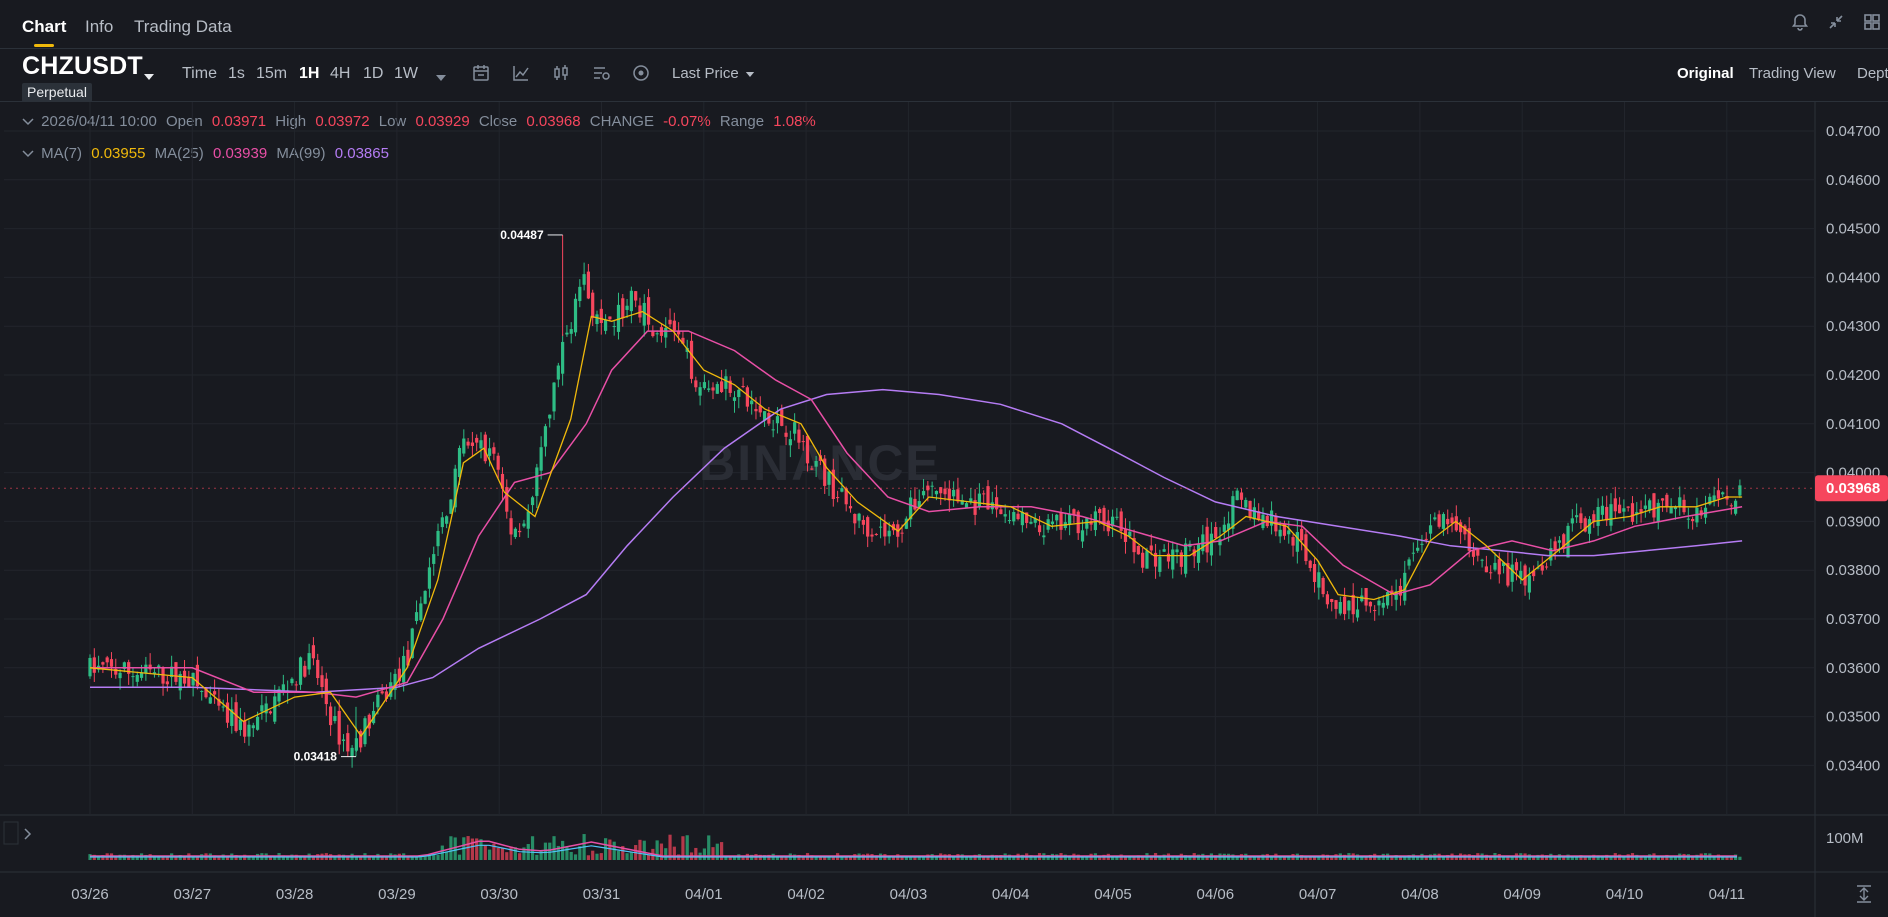 The height and width of the screenshot is (917, 1888). I want to click on timeframe-15m: 15m, so click(272, 73).